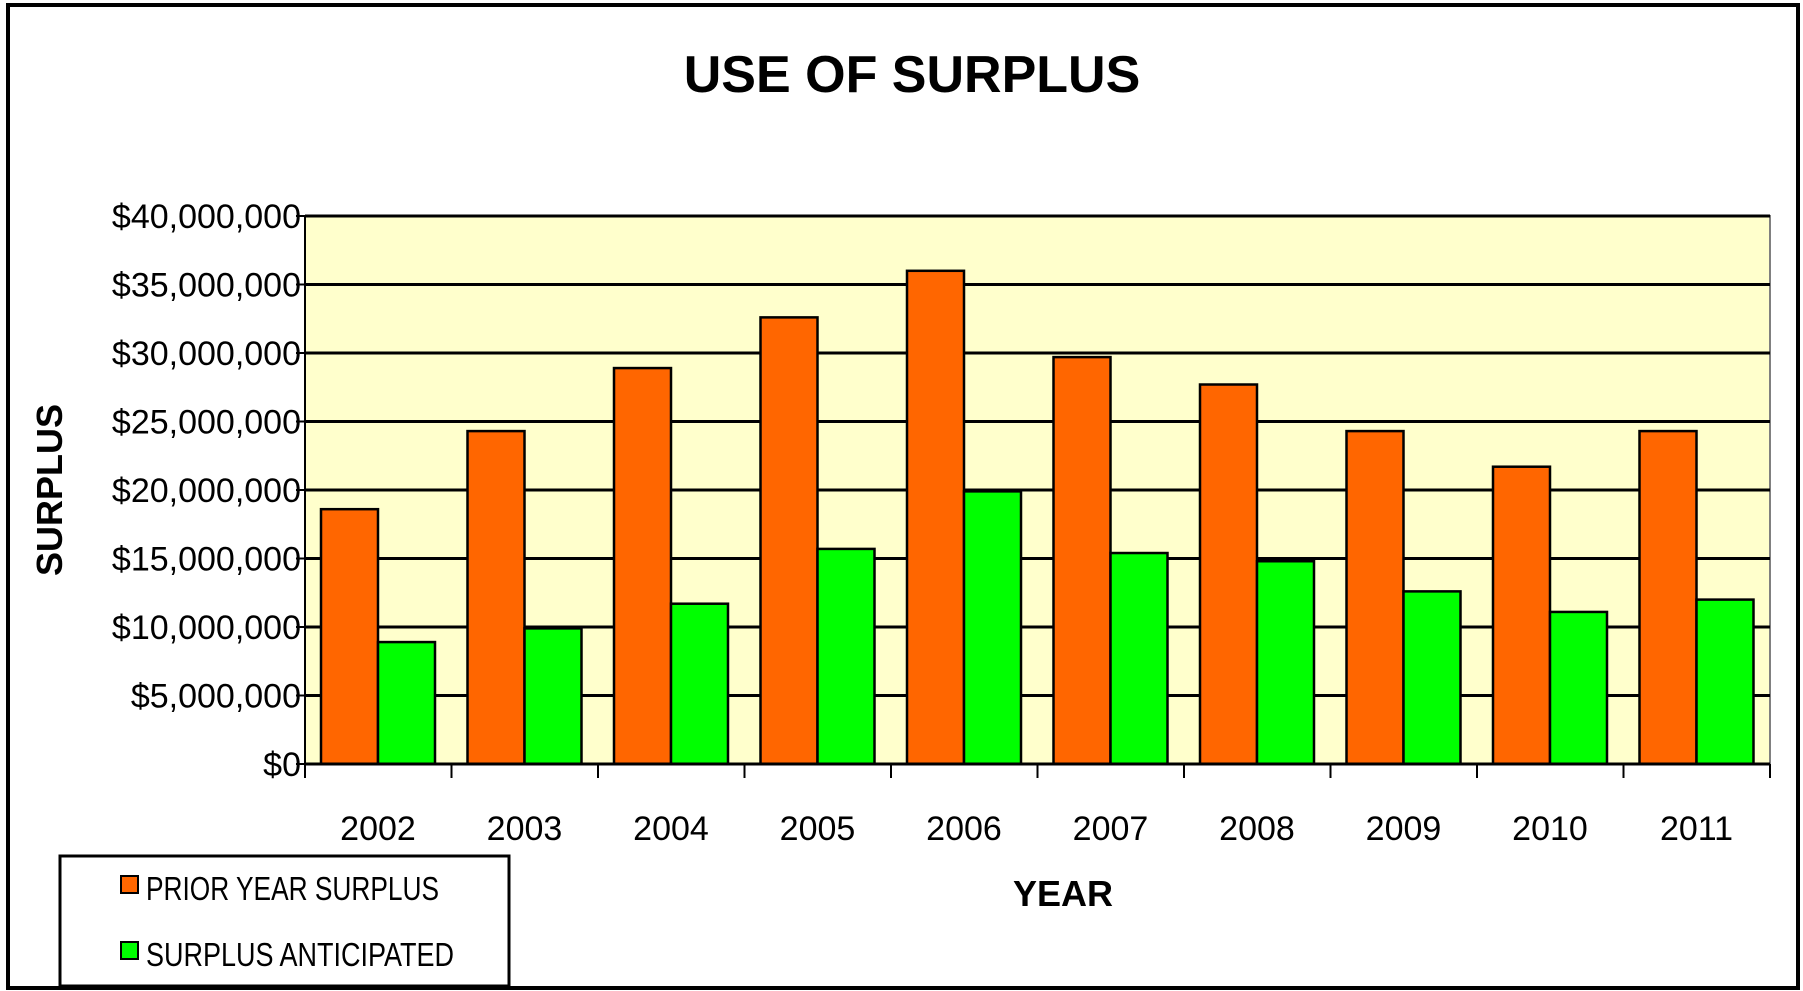  What do you see at coordinates (642, 566) in the screenshot?
I see `bar-prior-year-surplus-2004` at bounding box center [642, 566].